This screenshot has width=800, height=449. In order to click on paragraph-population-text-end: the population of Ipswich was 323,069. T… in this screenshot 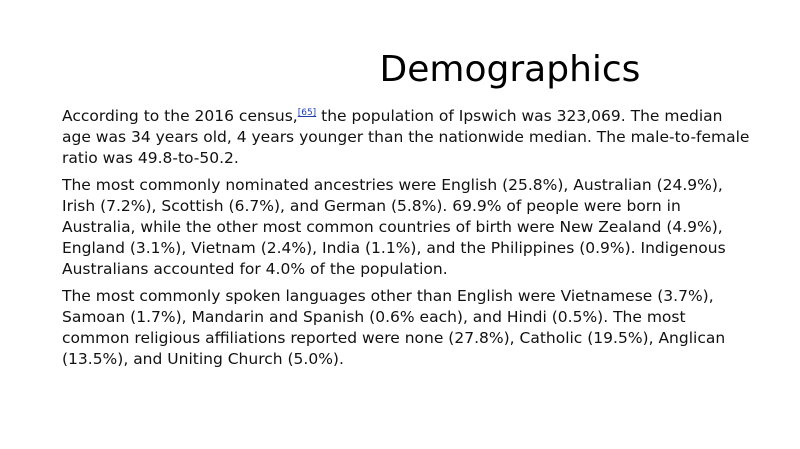, I will do `click(406, 137)`.